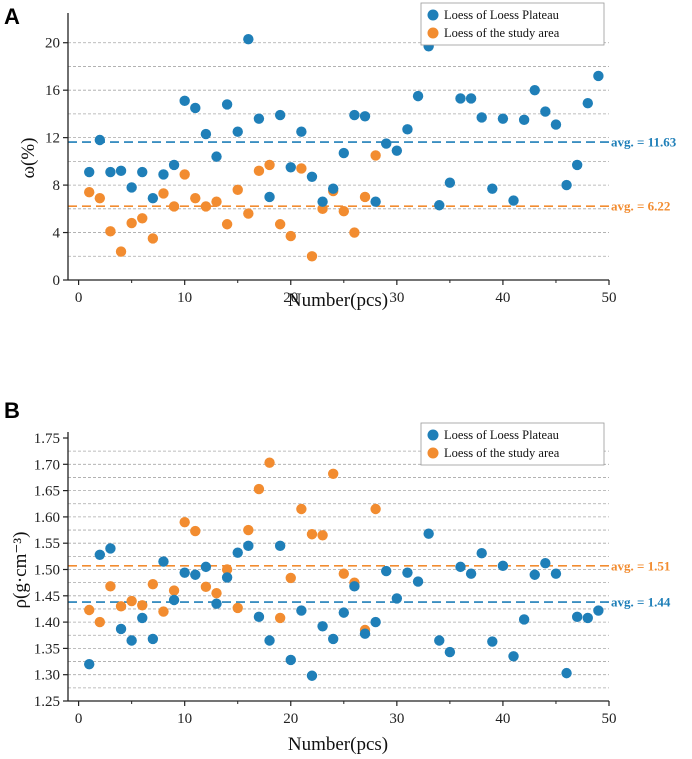 Image resolution: width=692 pixels, height=759 pixels. Describe the element at coordinates (79, 298) in the screenshot. I see `x-tick-label-a-0: 0` at that location.